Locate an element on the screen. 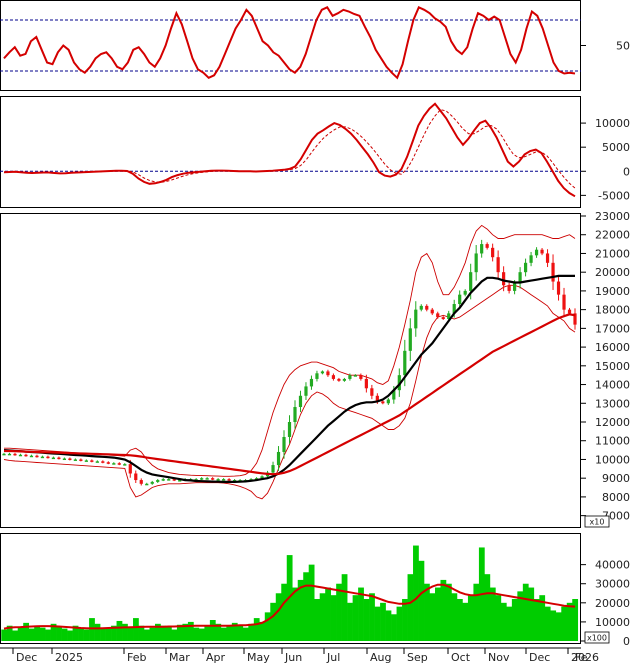  x-tick-label: 2025 is located at coordinates (69, 657).